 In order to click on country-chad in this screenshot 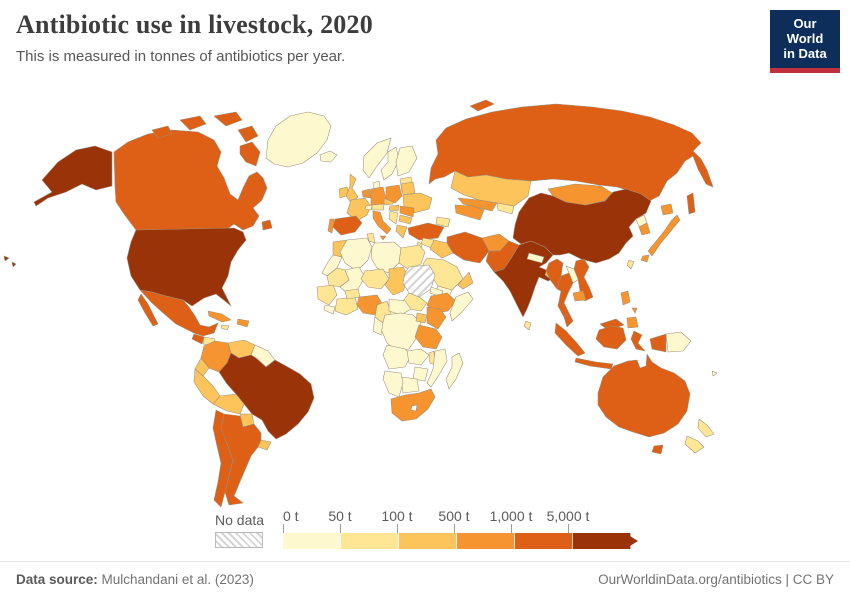, I will do `click(397, 281)`.